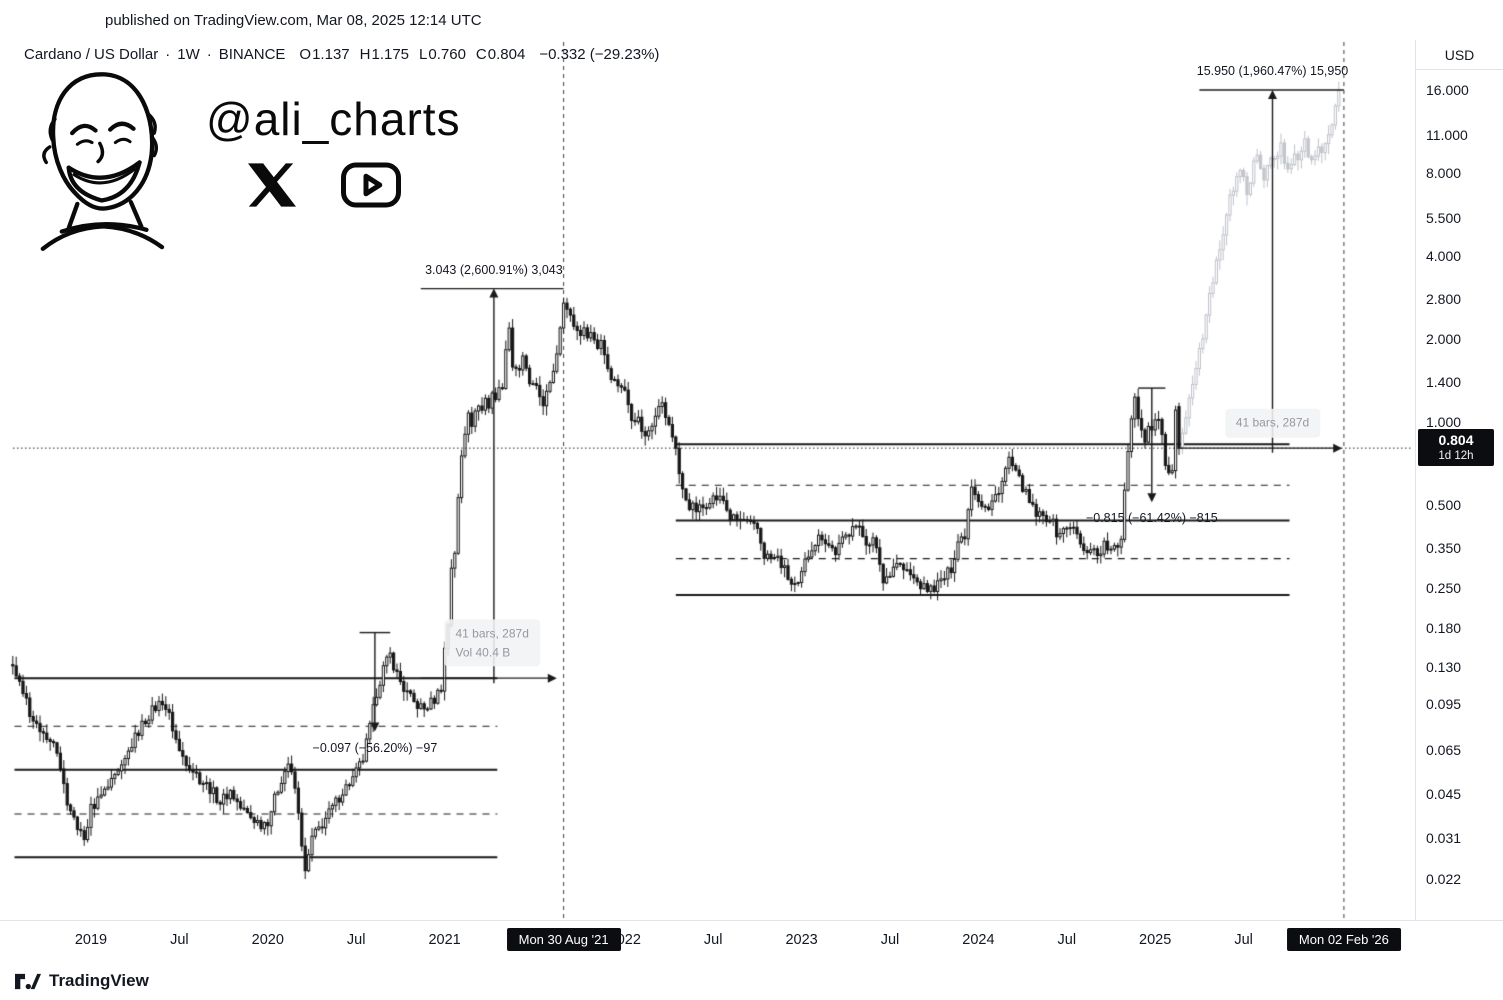 The width and height of the screenshot is (1503, 1000). What do you see at coordinates (494, 269) in the screenshot?
I see `measure-label-2021-rally: 3.043 (2,600.91%) 3,043` at bounding box center [494, 269].